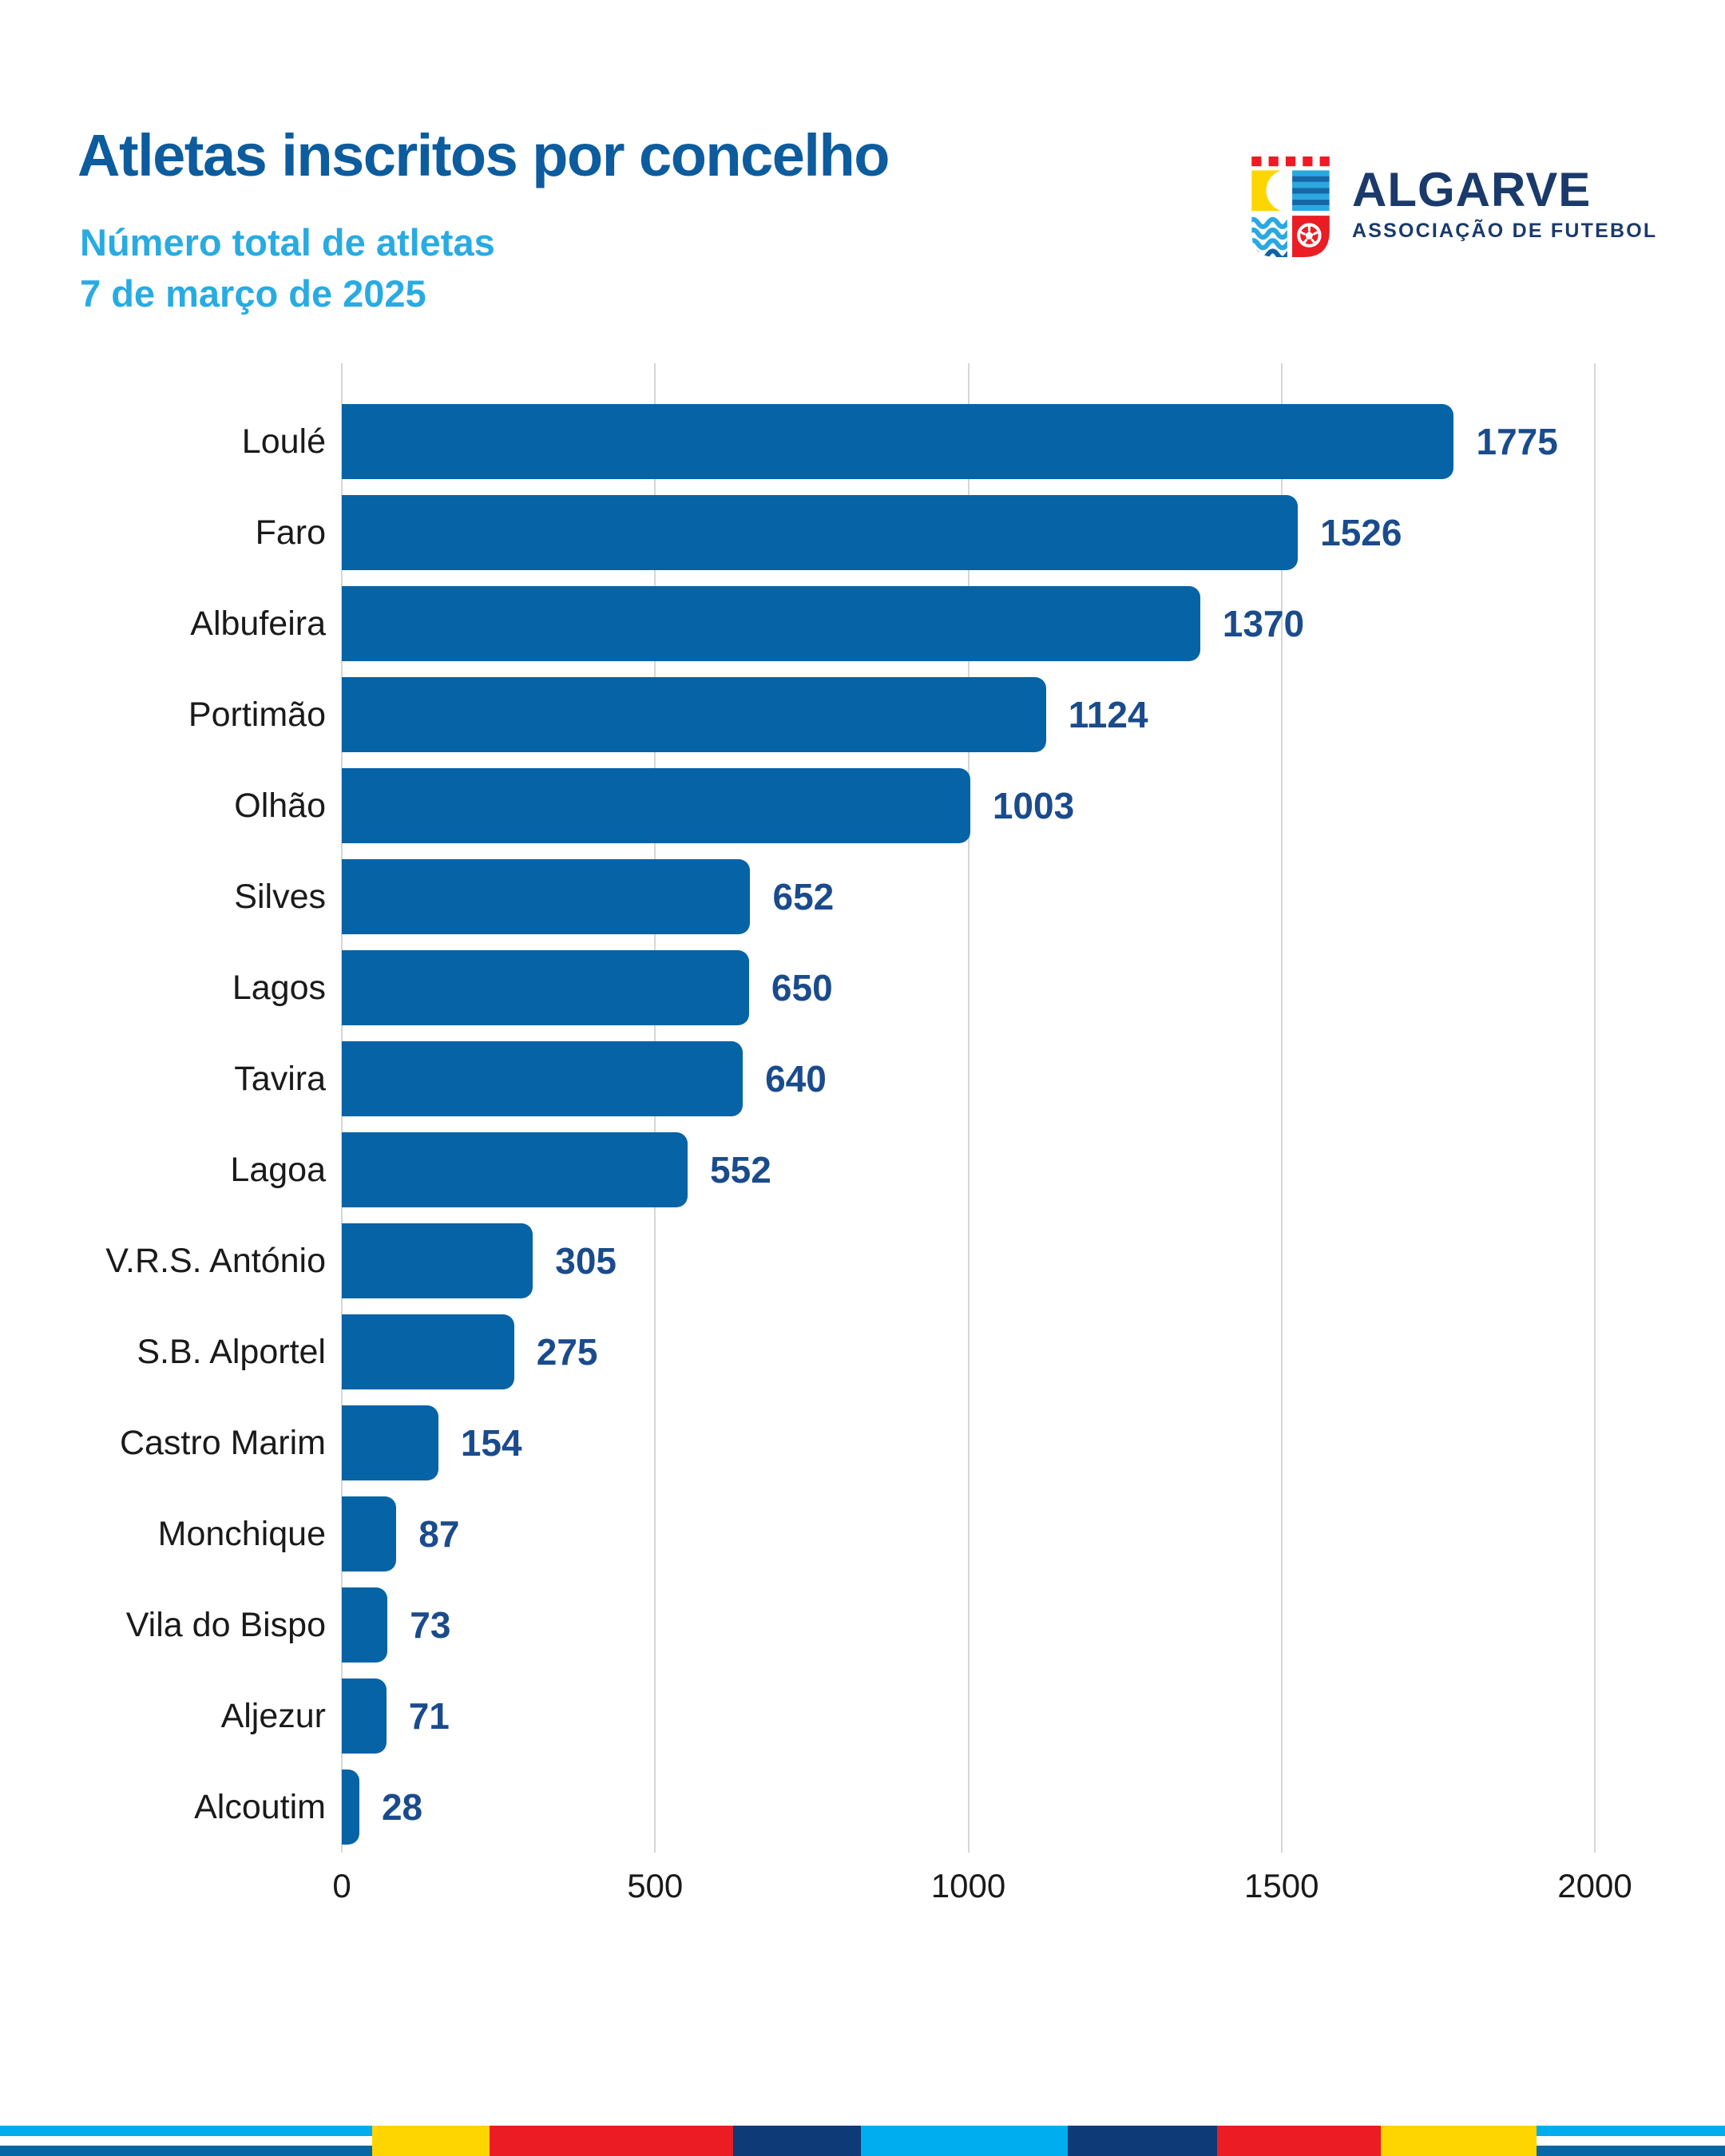  Describe the element at coordinates (1299, 2141) in the screenshot. I see `footer-block-red-right` at that location.